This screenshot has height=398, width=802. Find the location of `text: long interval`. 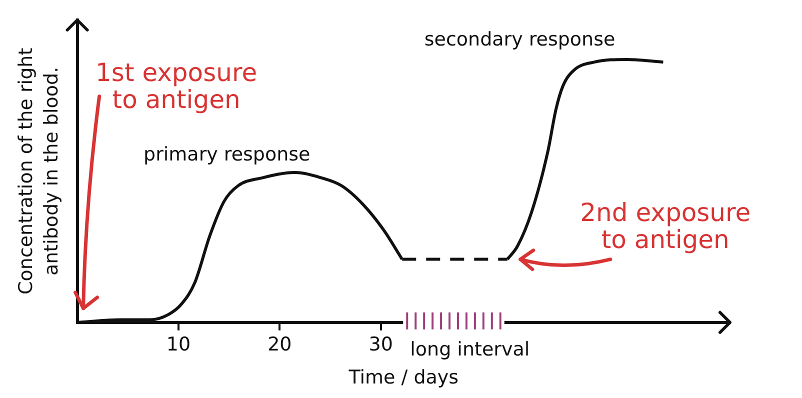

text: long interval is located at coordinates (470, 349).